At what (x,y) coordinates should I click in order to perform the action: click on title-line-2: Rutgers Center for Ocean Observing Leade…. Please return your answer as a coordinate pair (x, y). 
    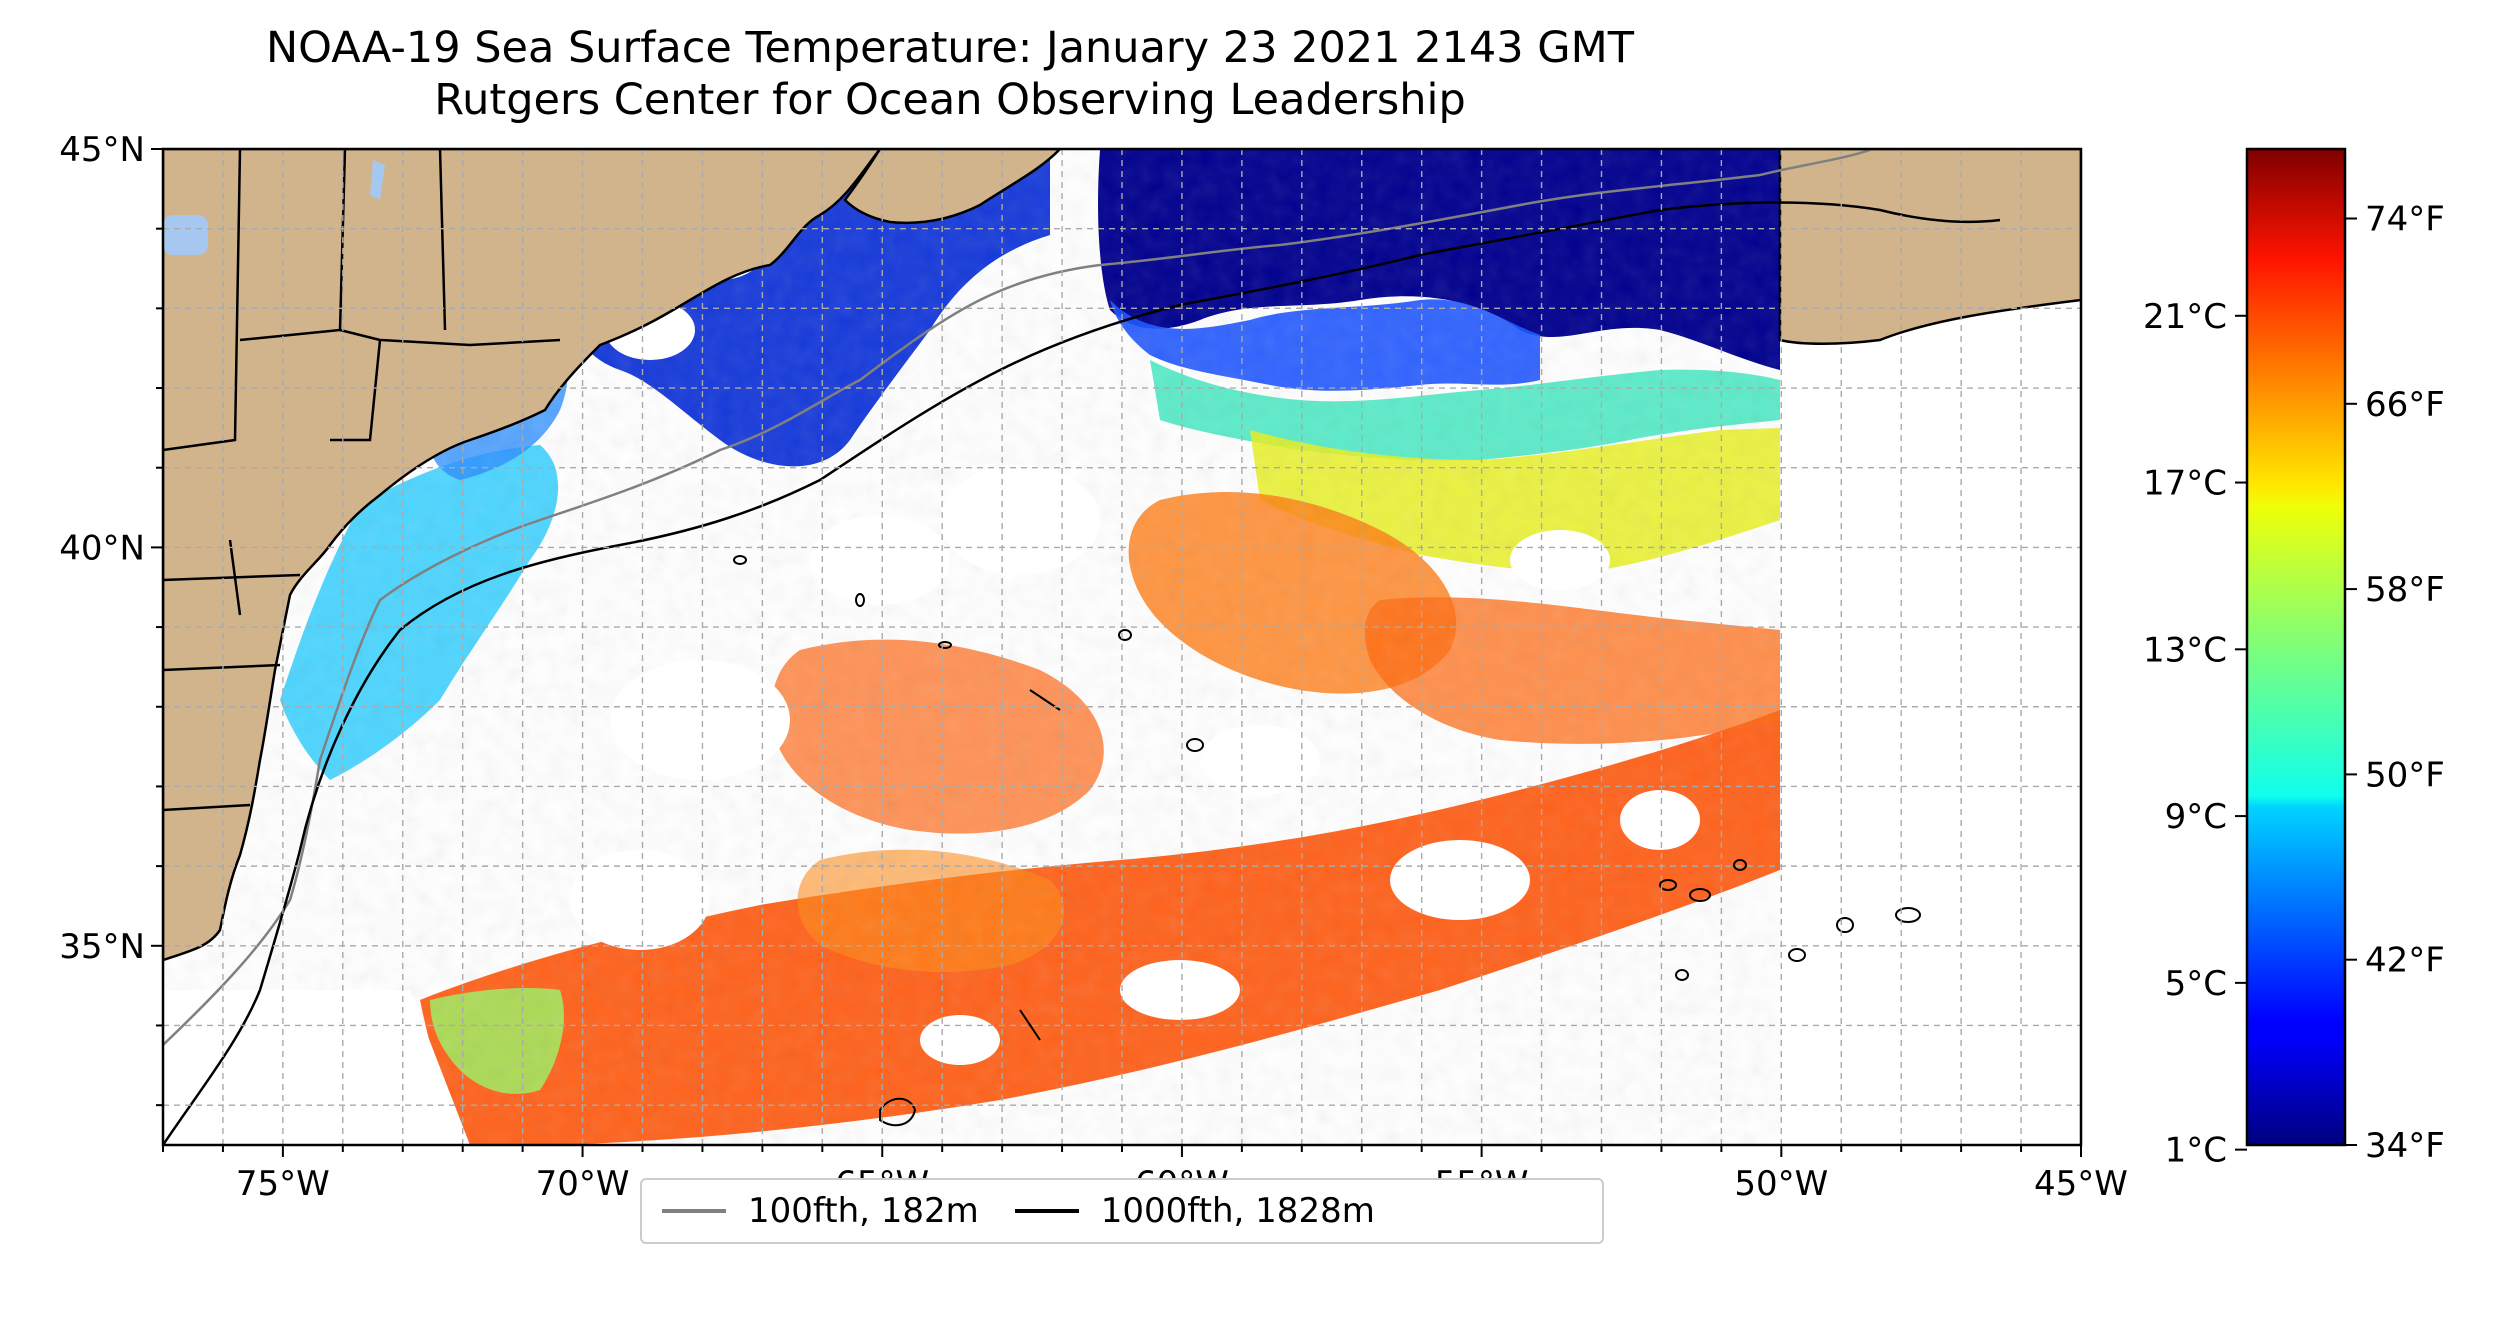
    Looking at the image, I should click on (950, 100).